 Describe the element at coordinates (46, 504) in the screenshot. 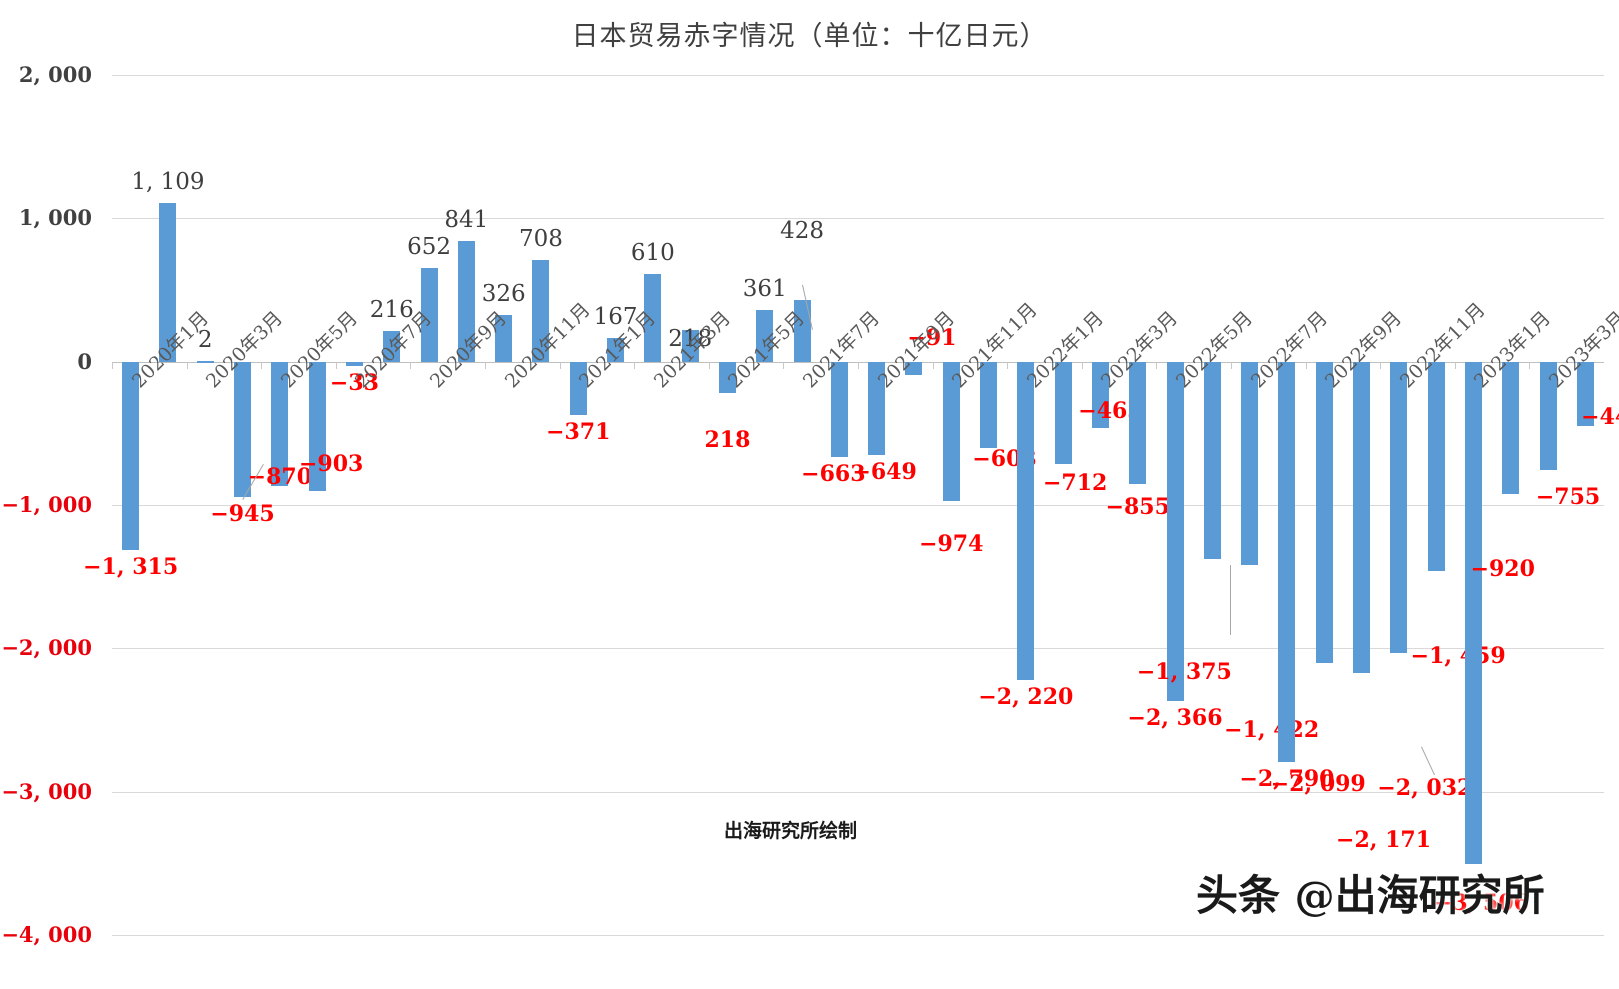

I see `y-axis-tick-label: −1, 000` at that location.